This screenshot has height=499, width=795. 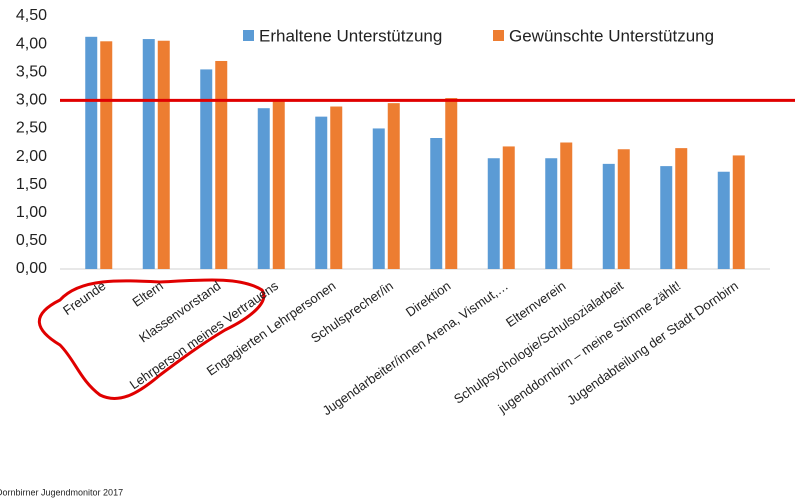 I want to click on y-tick-label: 0,50, so click(x=31, y=240).